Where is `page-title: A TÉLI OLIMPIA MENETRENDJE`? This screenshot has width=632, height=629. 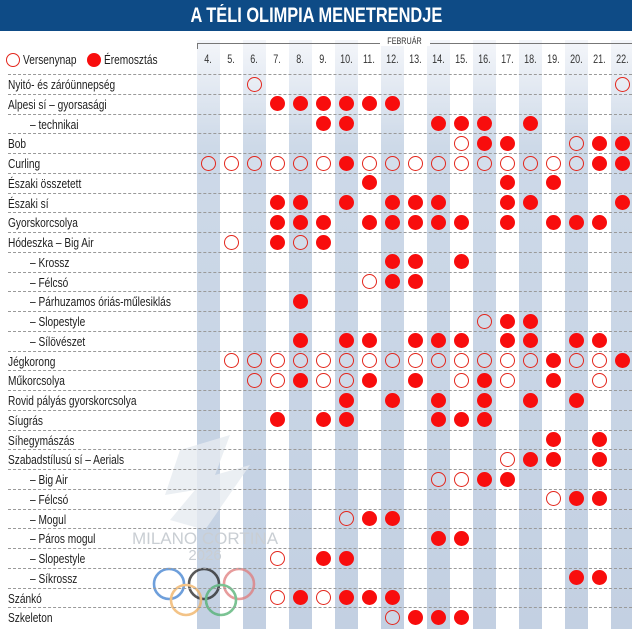 page-title: A TÉLI OLIMPIA MENETRENDJE is located at coordinates (316, 16).